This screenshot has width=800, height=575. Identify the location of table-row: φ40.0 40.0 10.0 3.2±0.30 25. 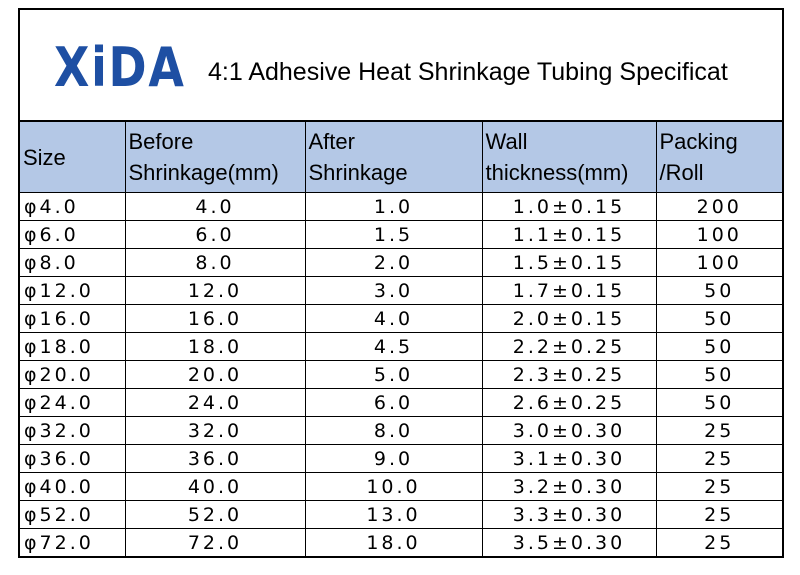
(401, 486).